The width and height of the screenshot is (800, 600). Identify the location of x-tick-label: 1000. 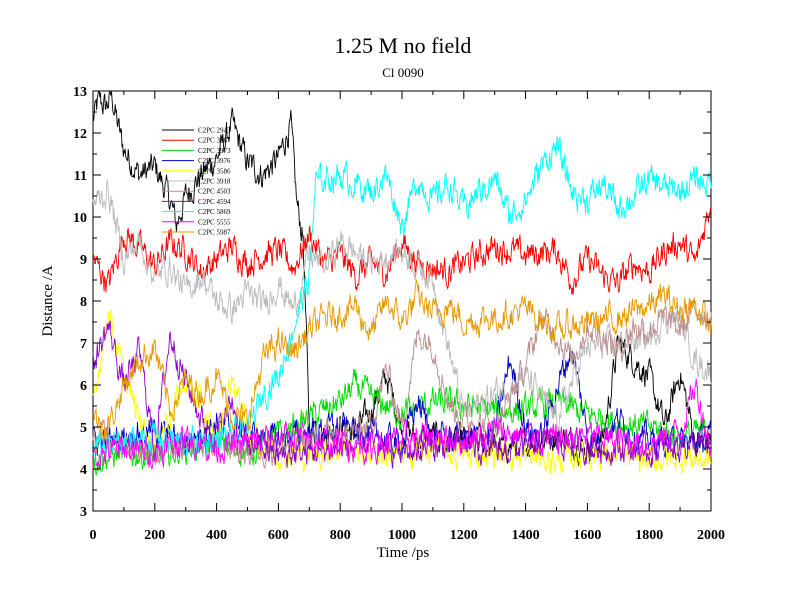
(402, 535).